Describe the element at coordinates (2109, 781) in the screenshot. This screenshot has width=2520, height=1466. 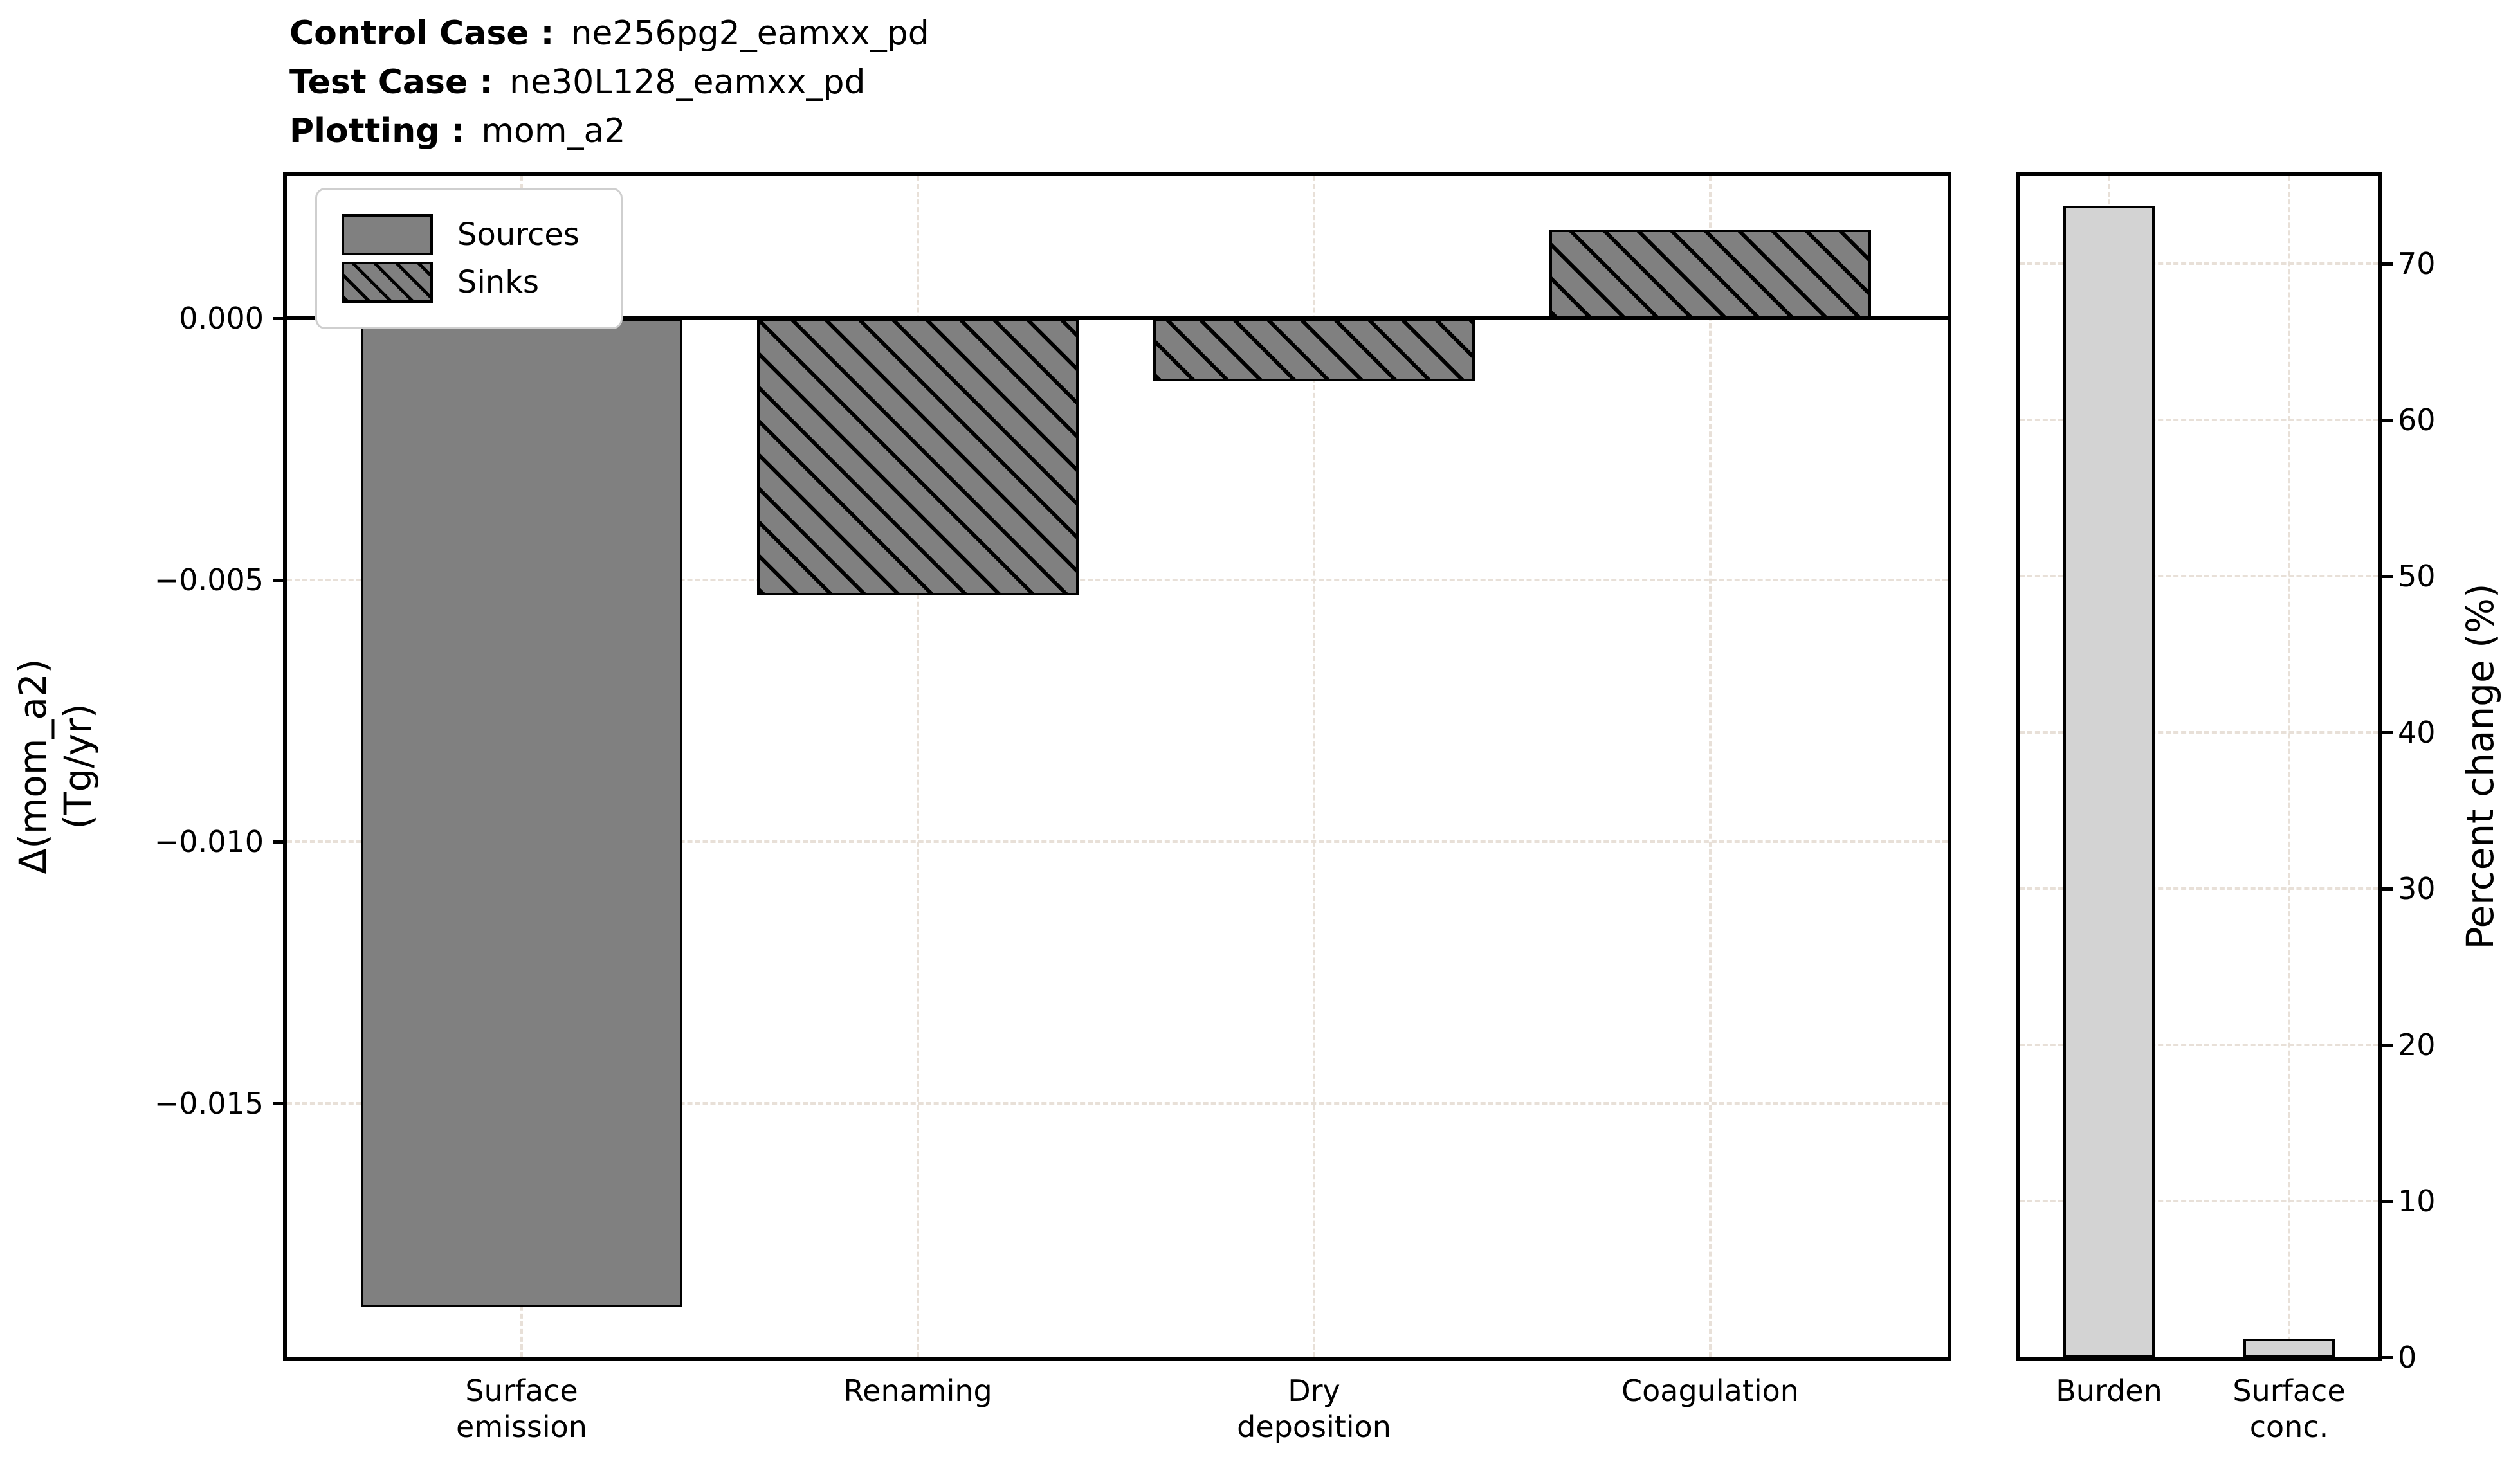
I see `bar-burden` at that location.